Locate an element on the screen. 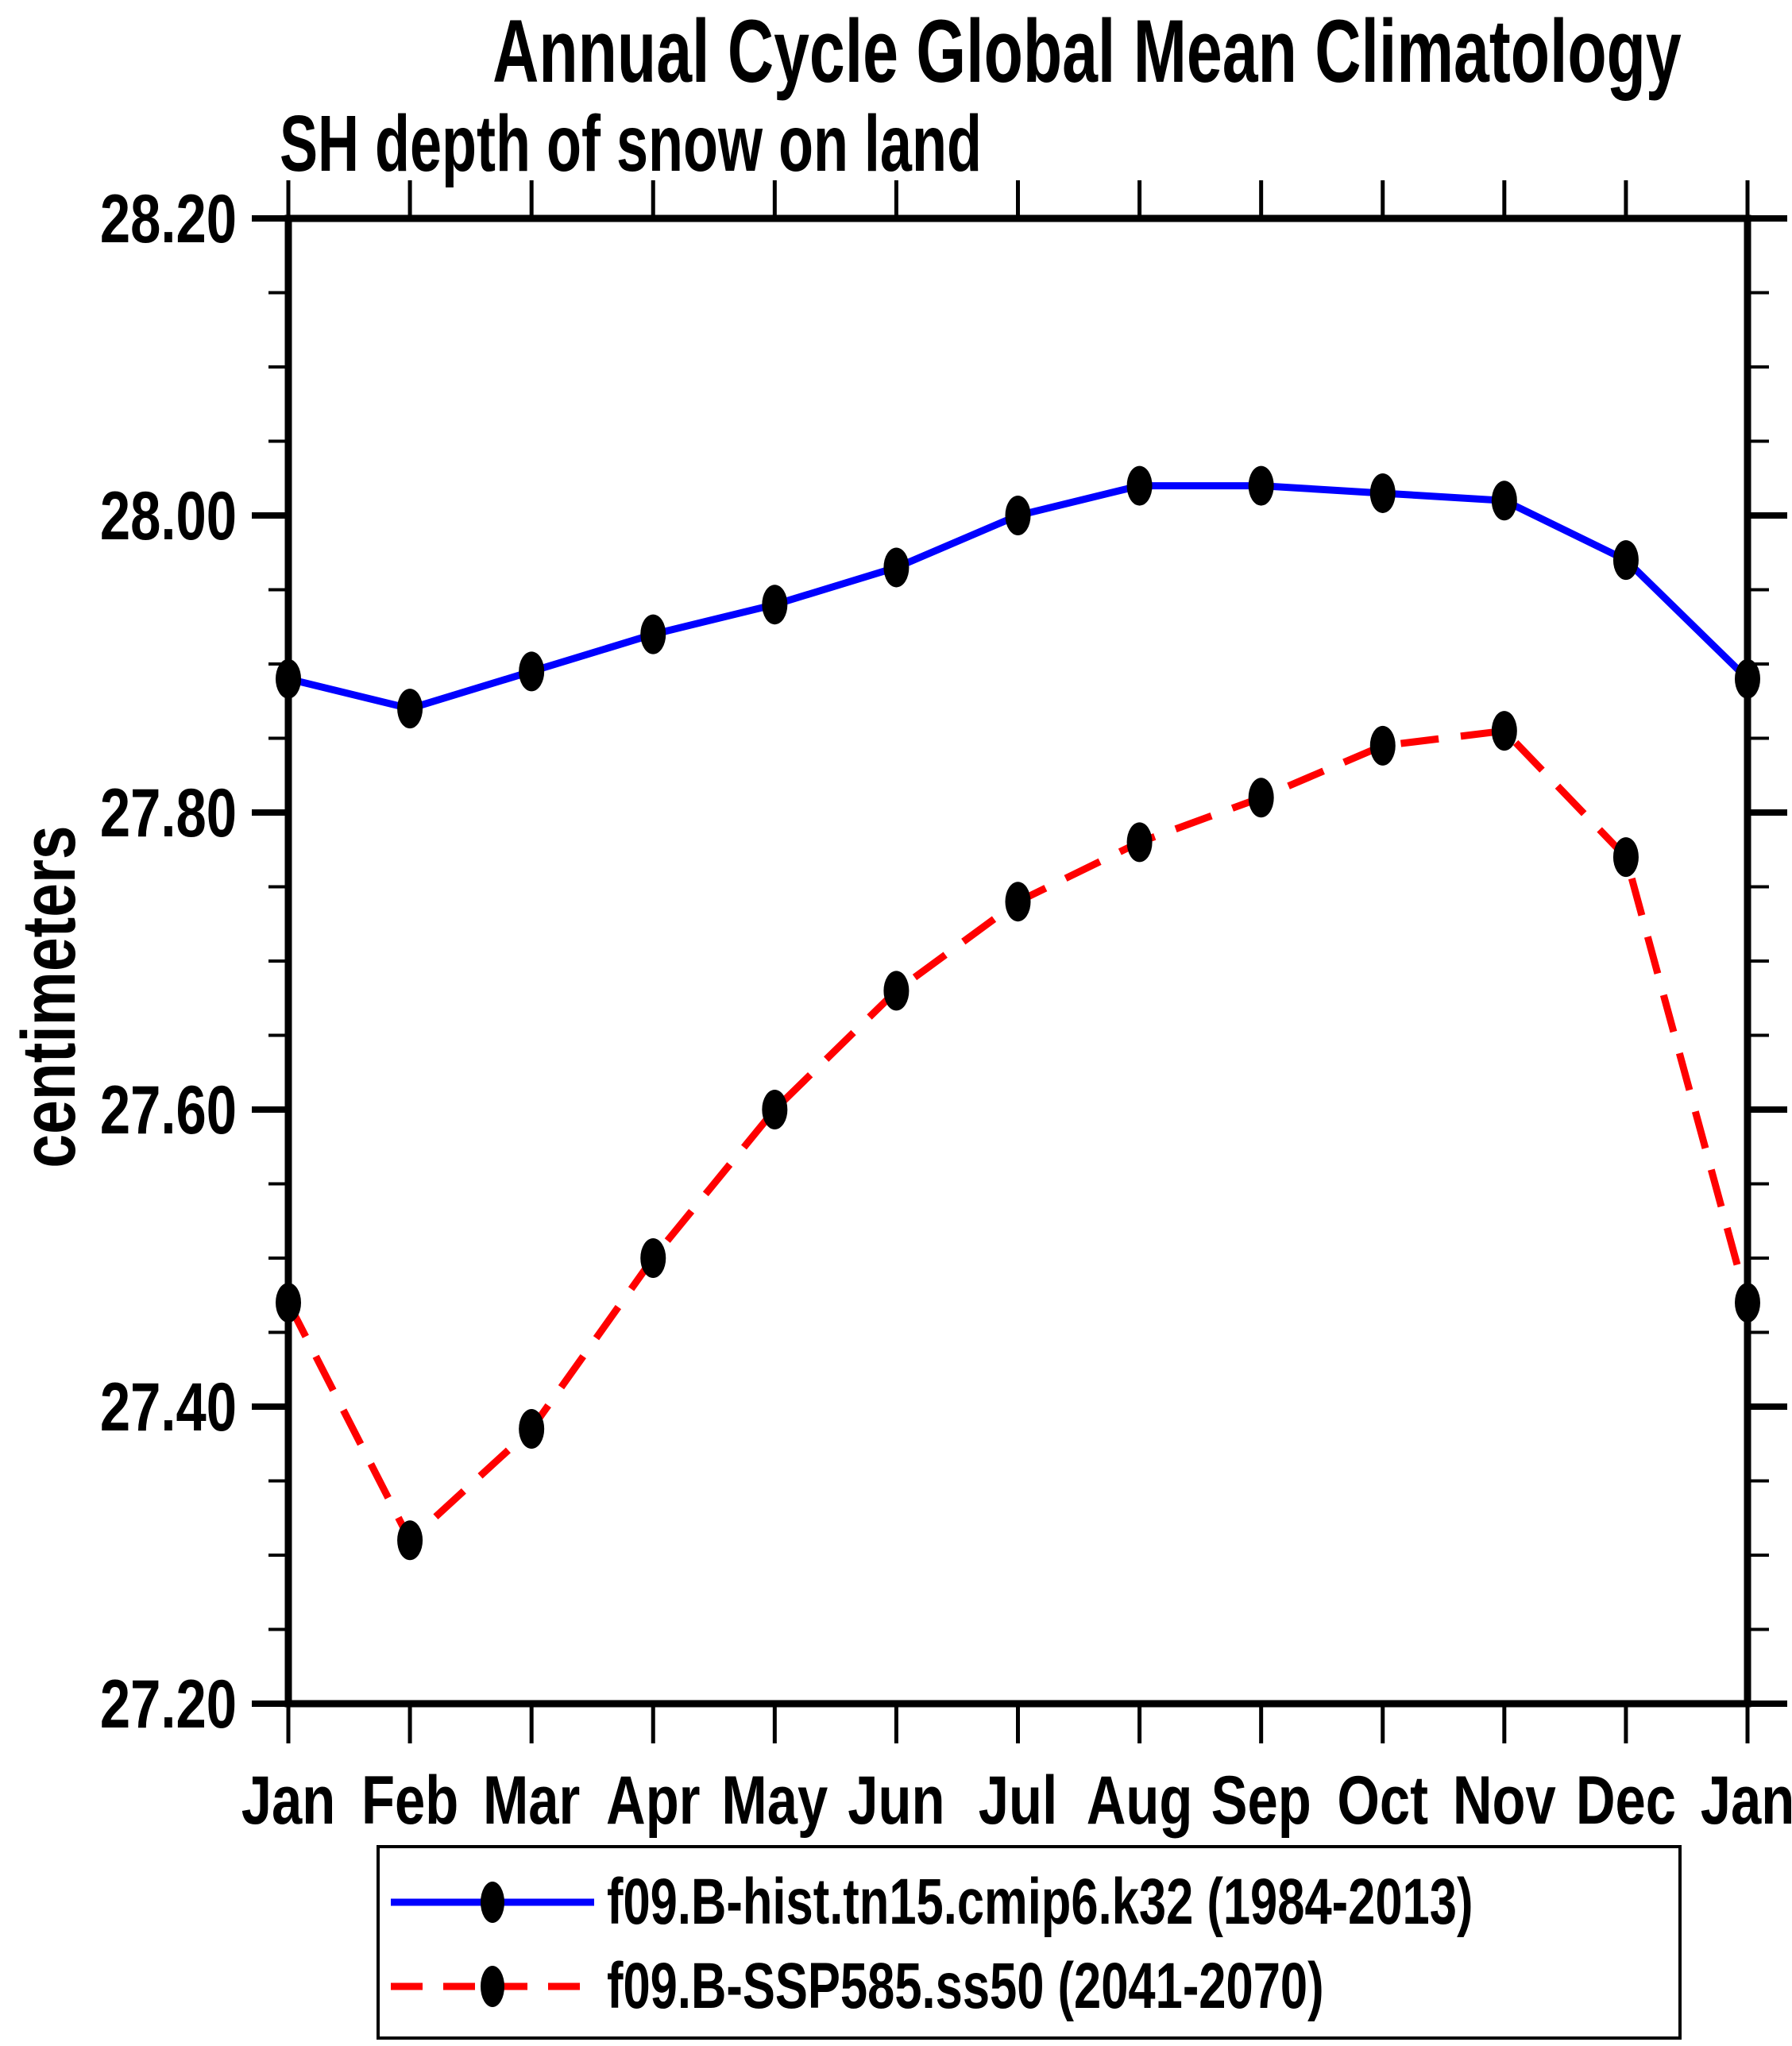 This screenshot has width=1792, height=2046. y-tick-label: 28.00 is located at coordinates (168, 516).